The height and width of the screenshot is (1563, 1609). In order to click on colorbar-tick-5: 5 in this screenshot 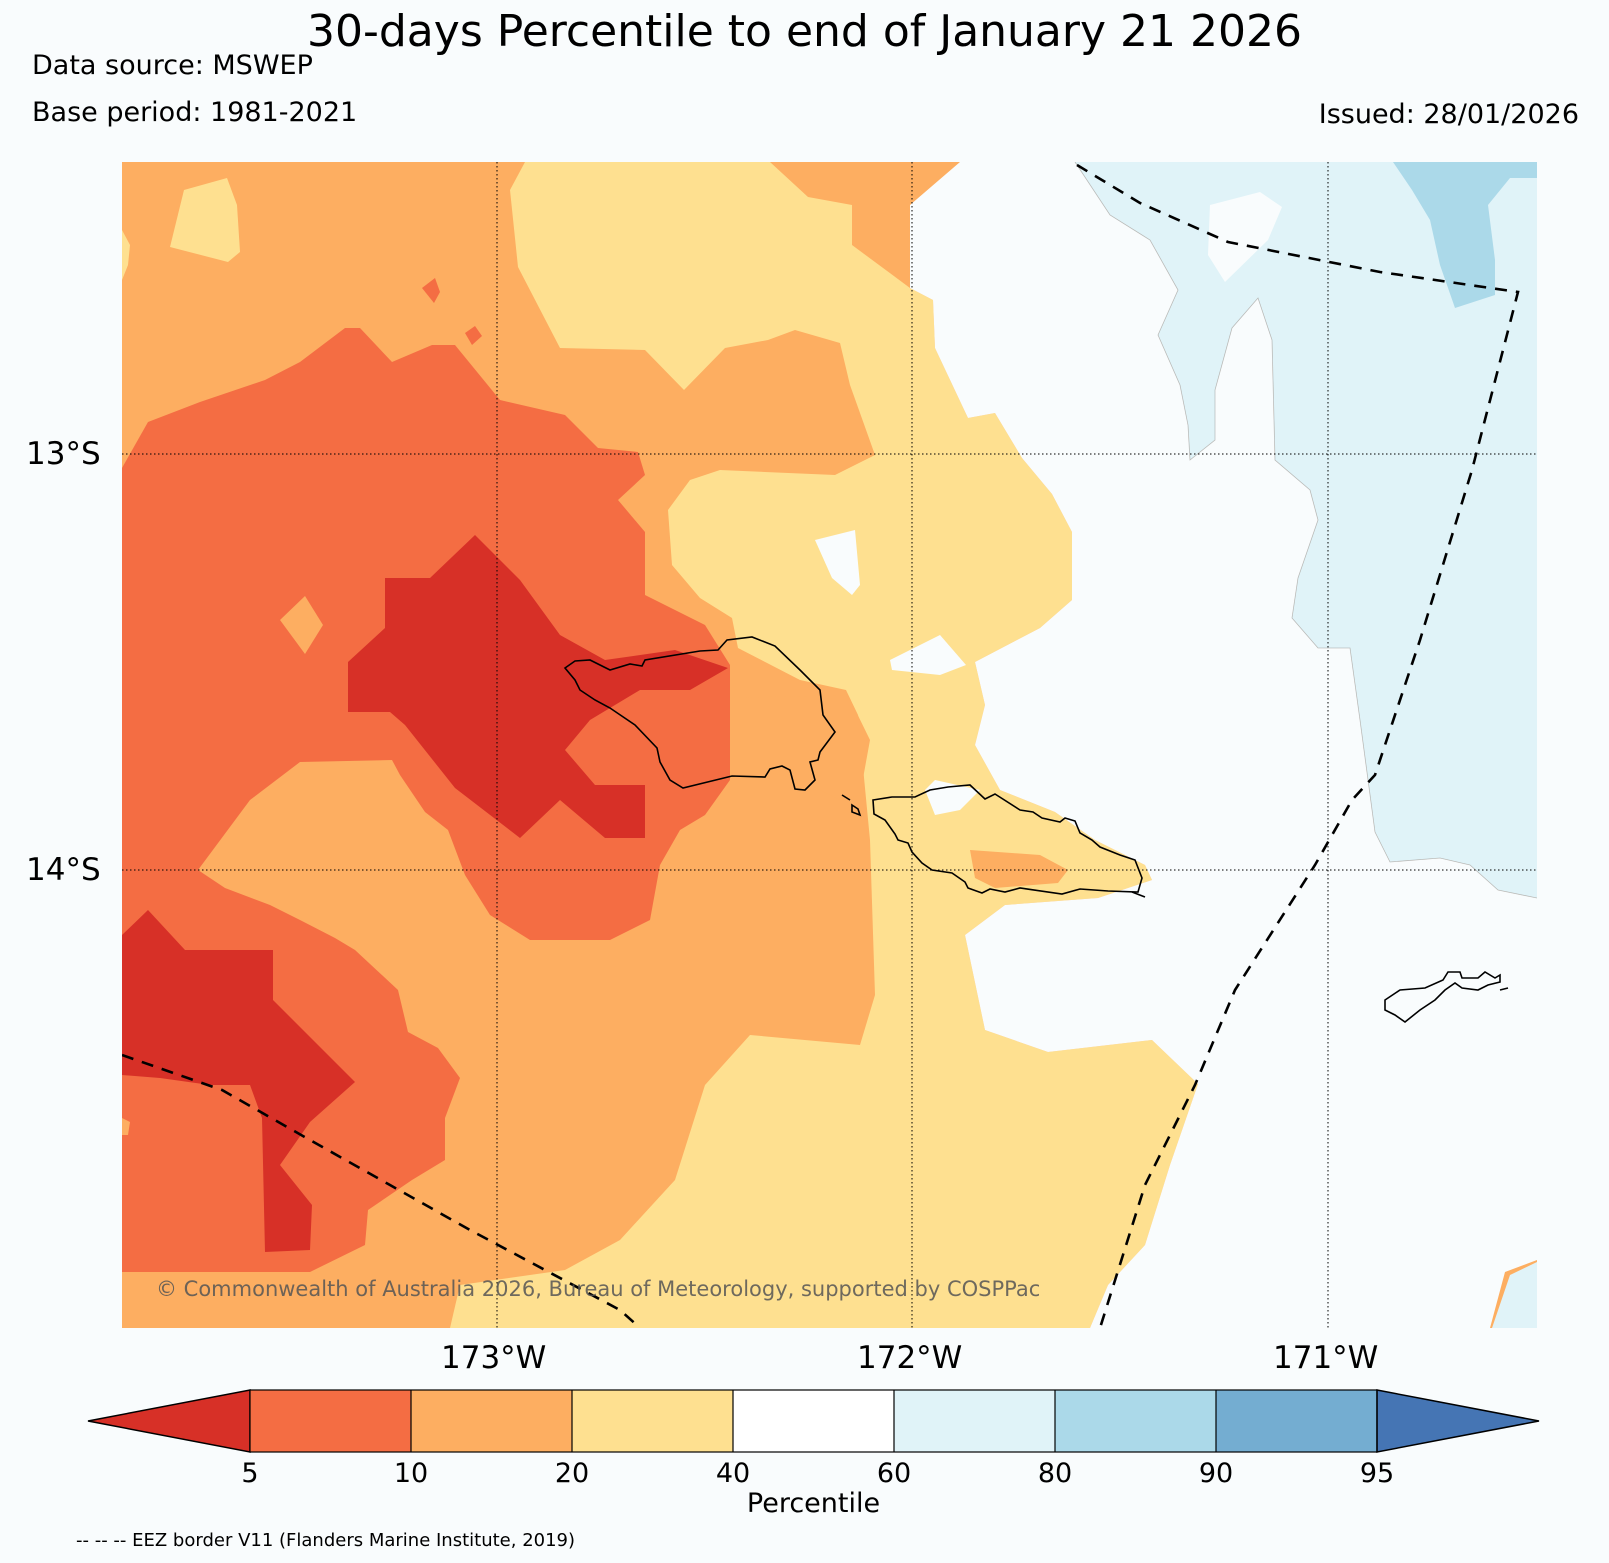, I will do `click(250, 1473)`.